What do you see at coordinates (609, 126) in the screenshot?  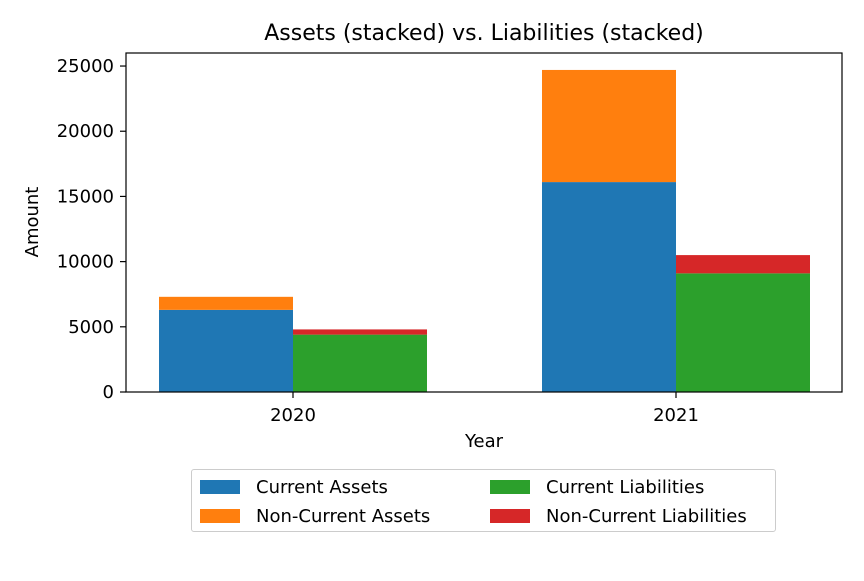 I see `bar-non-current-assets-2021` at bounding box center [609, 126].